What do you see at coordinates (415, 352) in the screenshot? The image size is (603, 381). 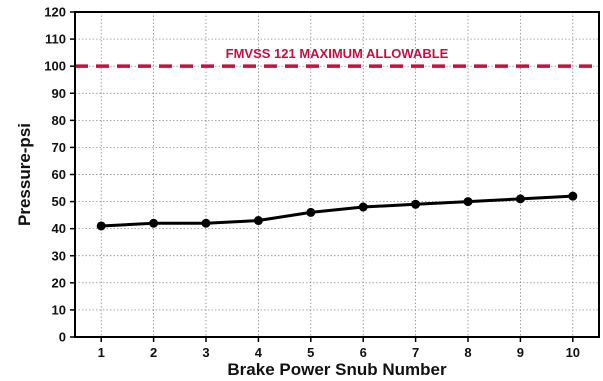 I see `x-tick-label: 7` at bounding box center [415, 352].